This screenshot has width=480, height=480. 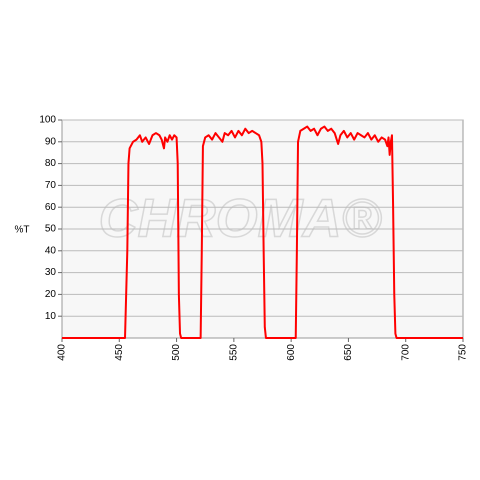 What do you see at coordinates (51, 316) in the screenshot?
I see `y-tick-label: 10` at bounding box center [51, 316].